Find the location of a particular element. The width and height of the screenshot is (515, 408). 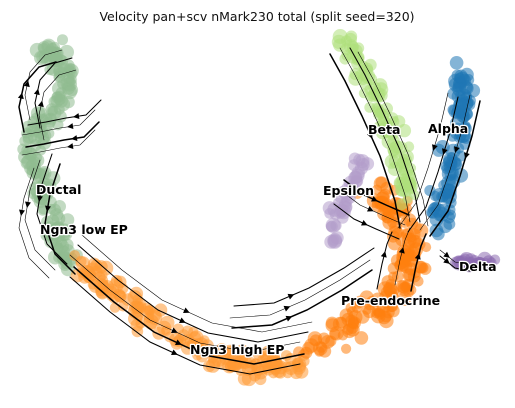

cluster-label-beta: Beta is located at coordinates (384, 129).